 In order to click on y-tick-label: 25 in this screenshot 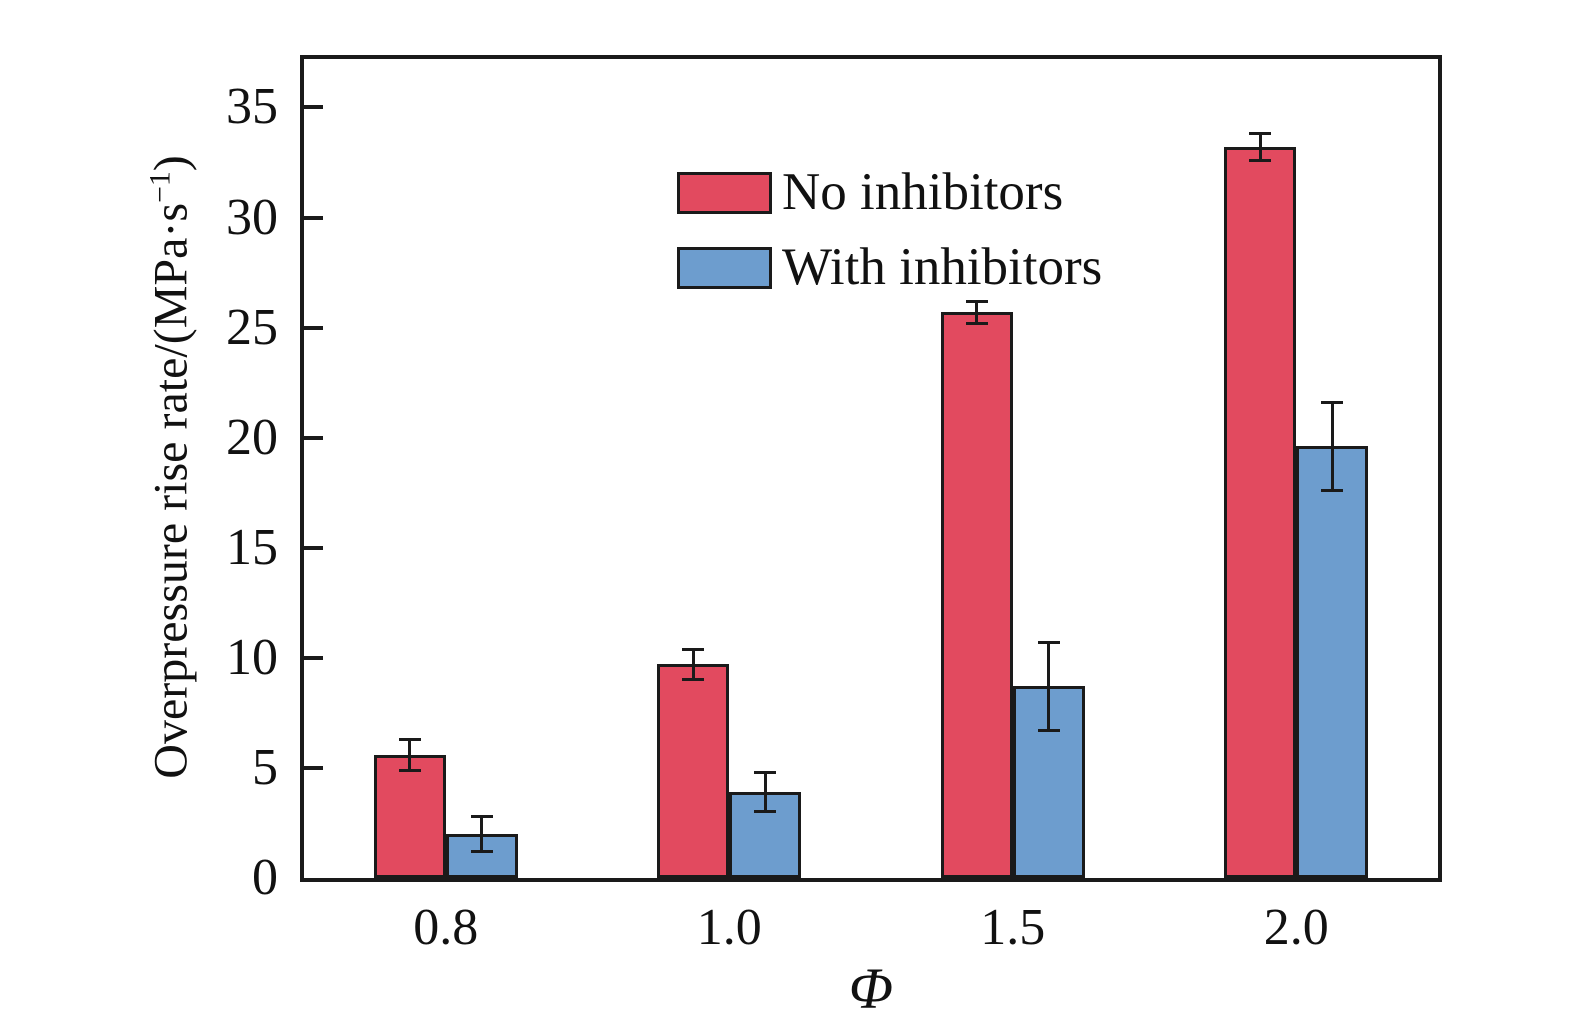, I will do `click(252, 327)`.